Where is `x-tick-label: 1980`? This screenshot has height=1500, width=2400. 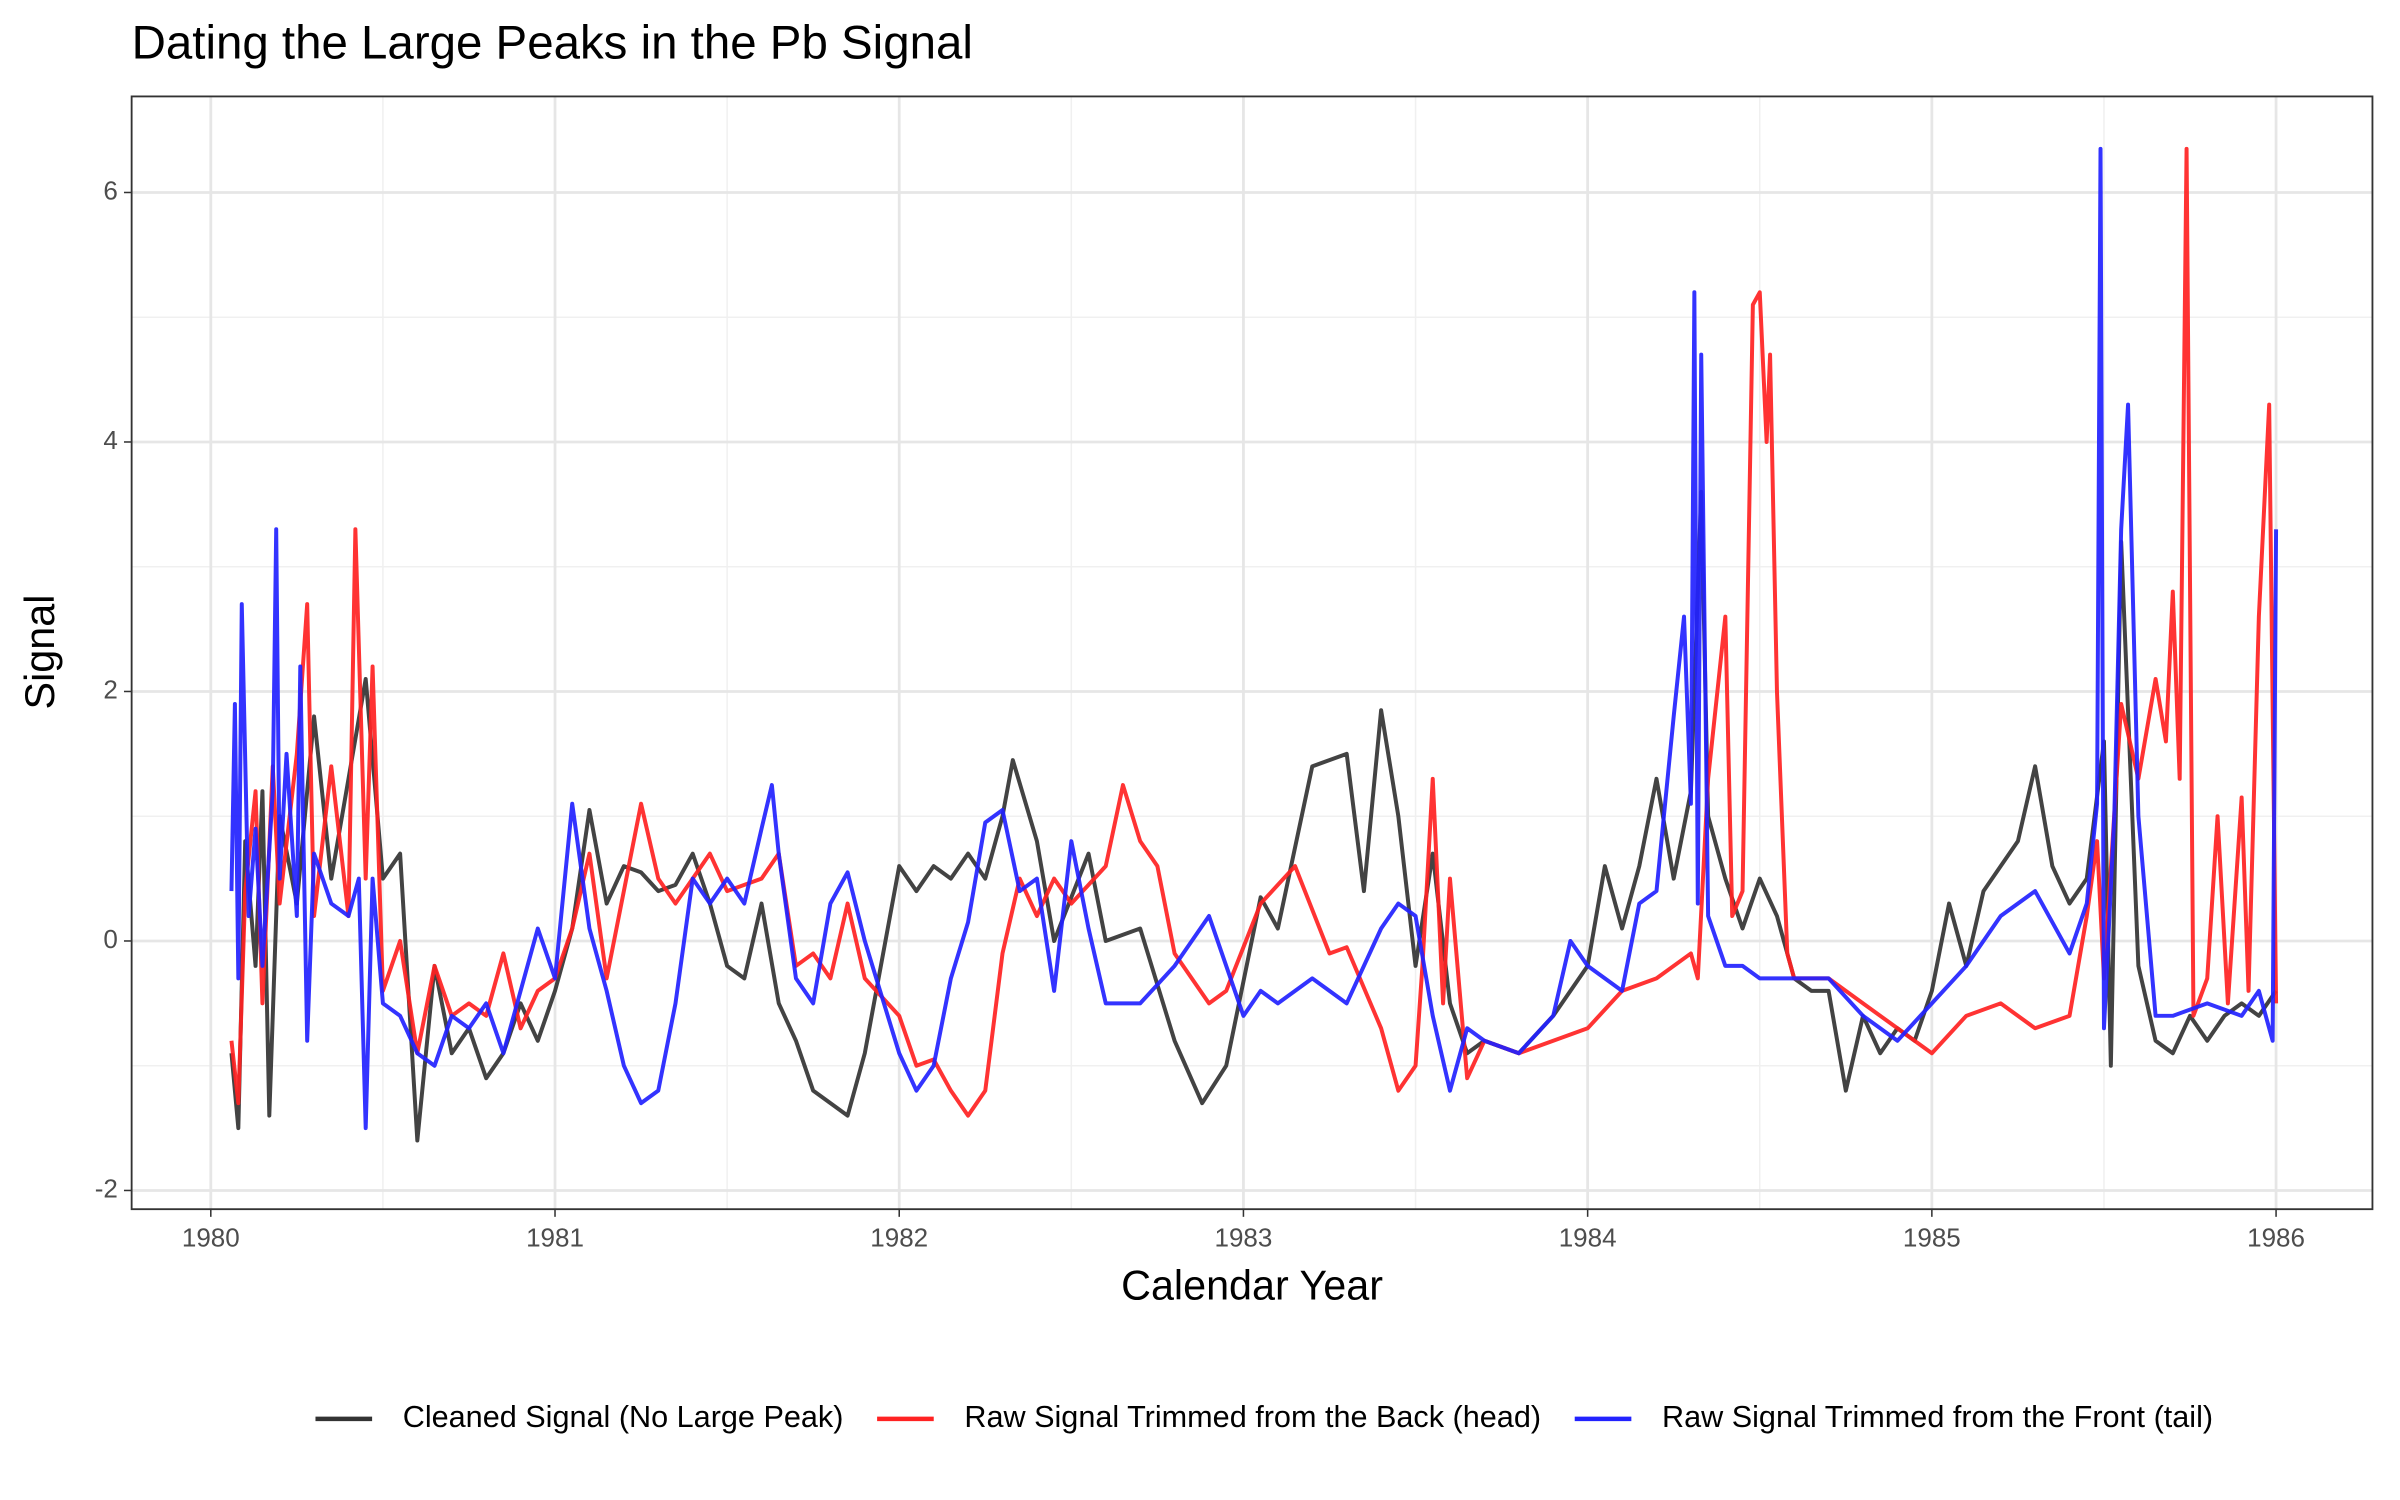
x-tick-label: 1980 is located at coordinates (211, 1238).